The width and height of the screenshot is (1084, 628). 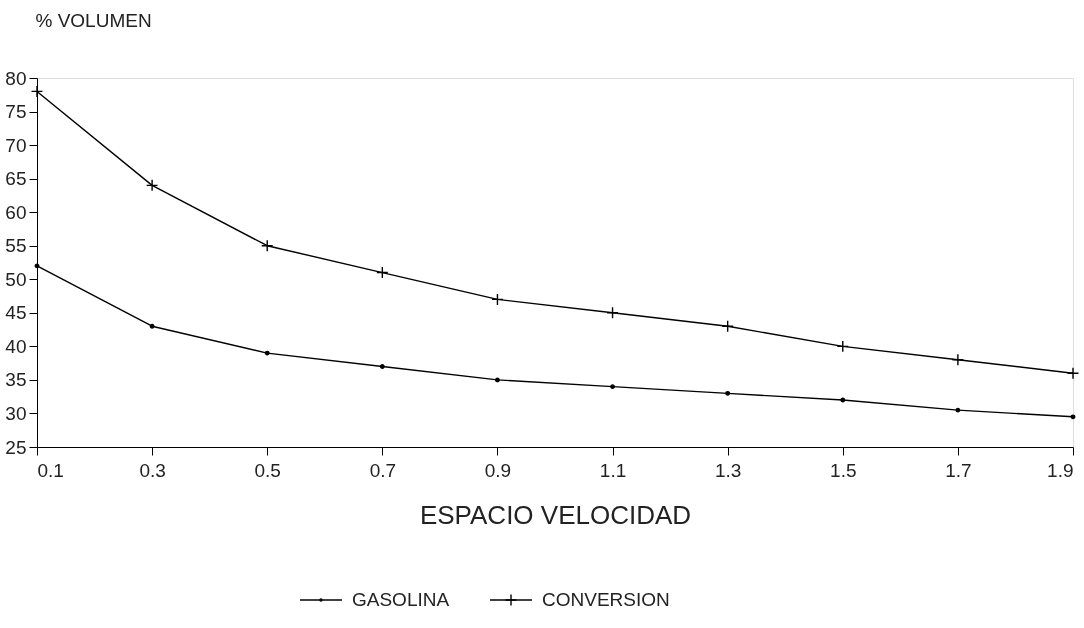 I want to click on legend-label: GASOLINA, so click(x=401, y=599).